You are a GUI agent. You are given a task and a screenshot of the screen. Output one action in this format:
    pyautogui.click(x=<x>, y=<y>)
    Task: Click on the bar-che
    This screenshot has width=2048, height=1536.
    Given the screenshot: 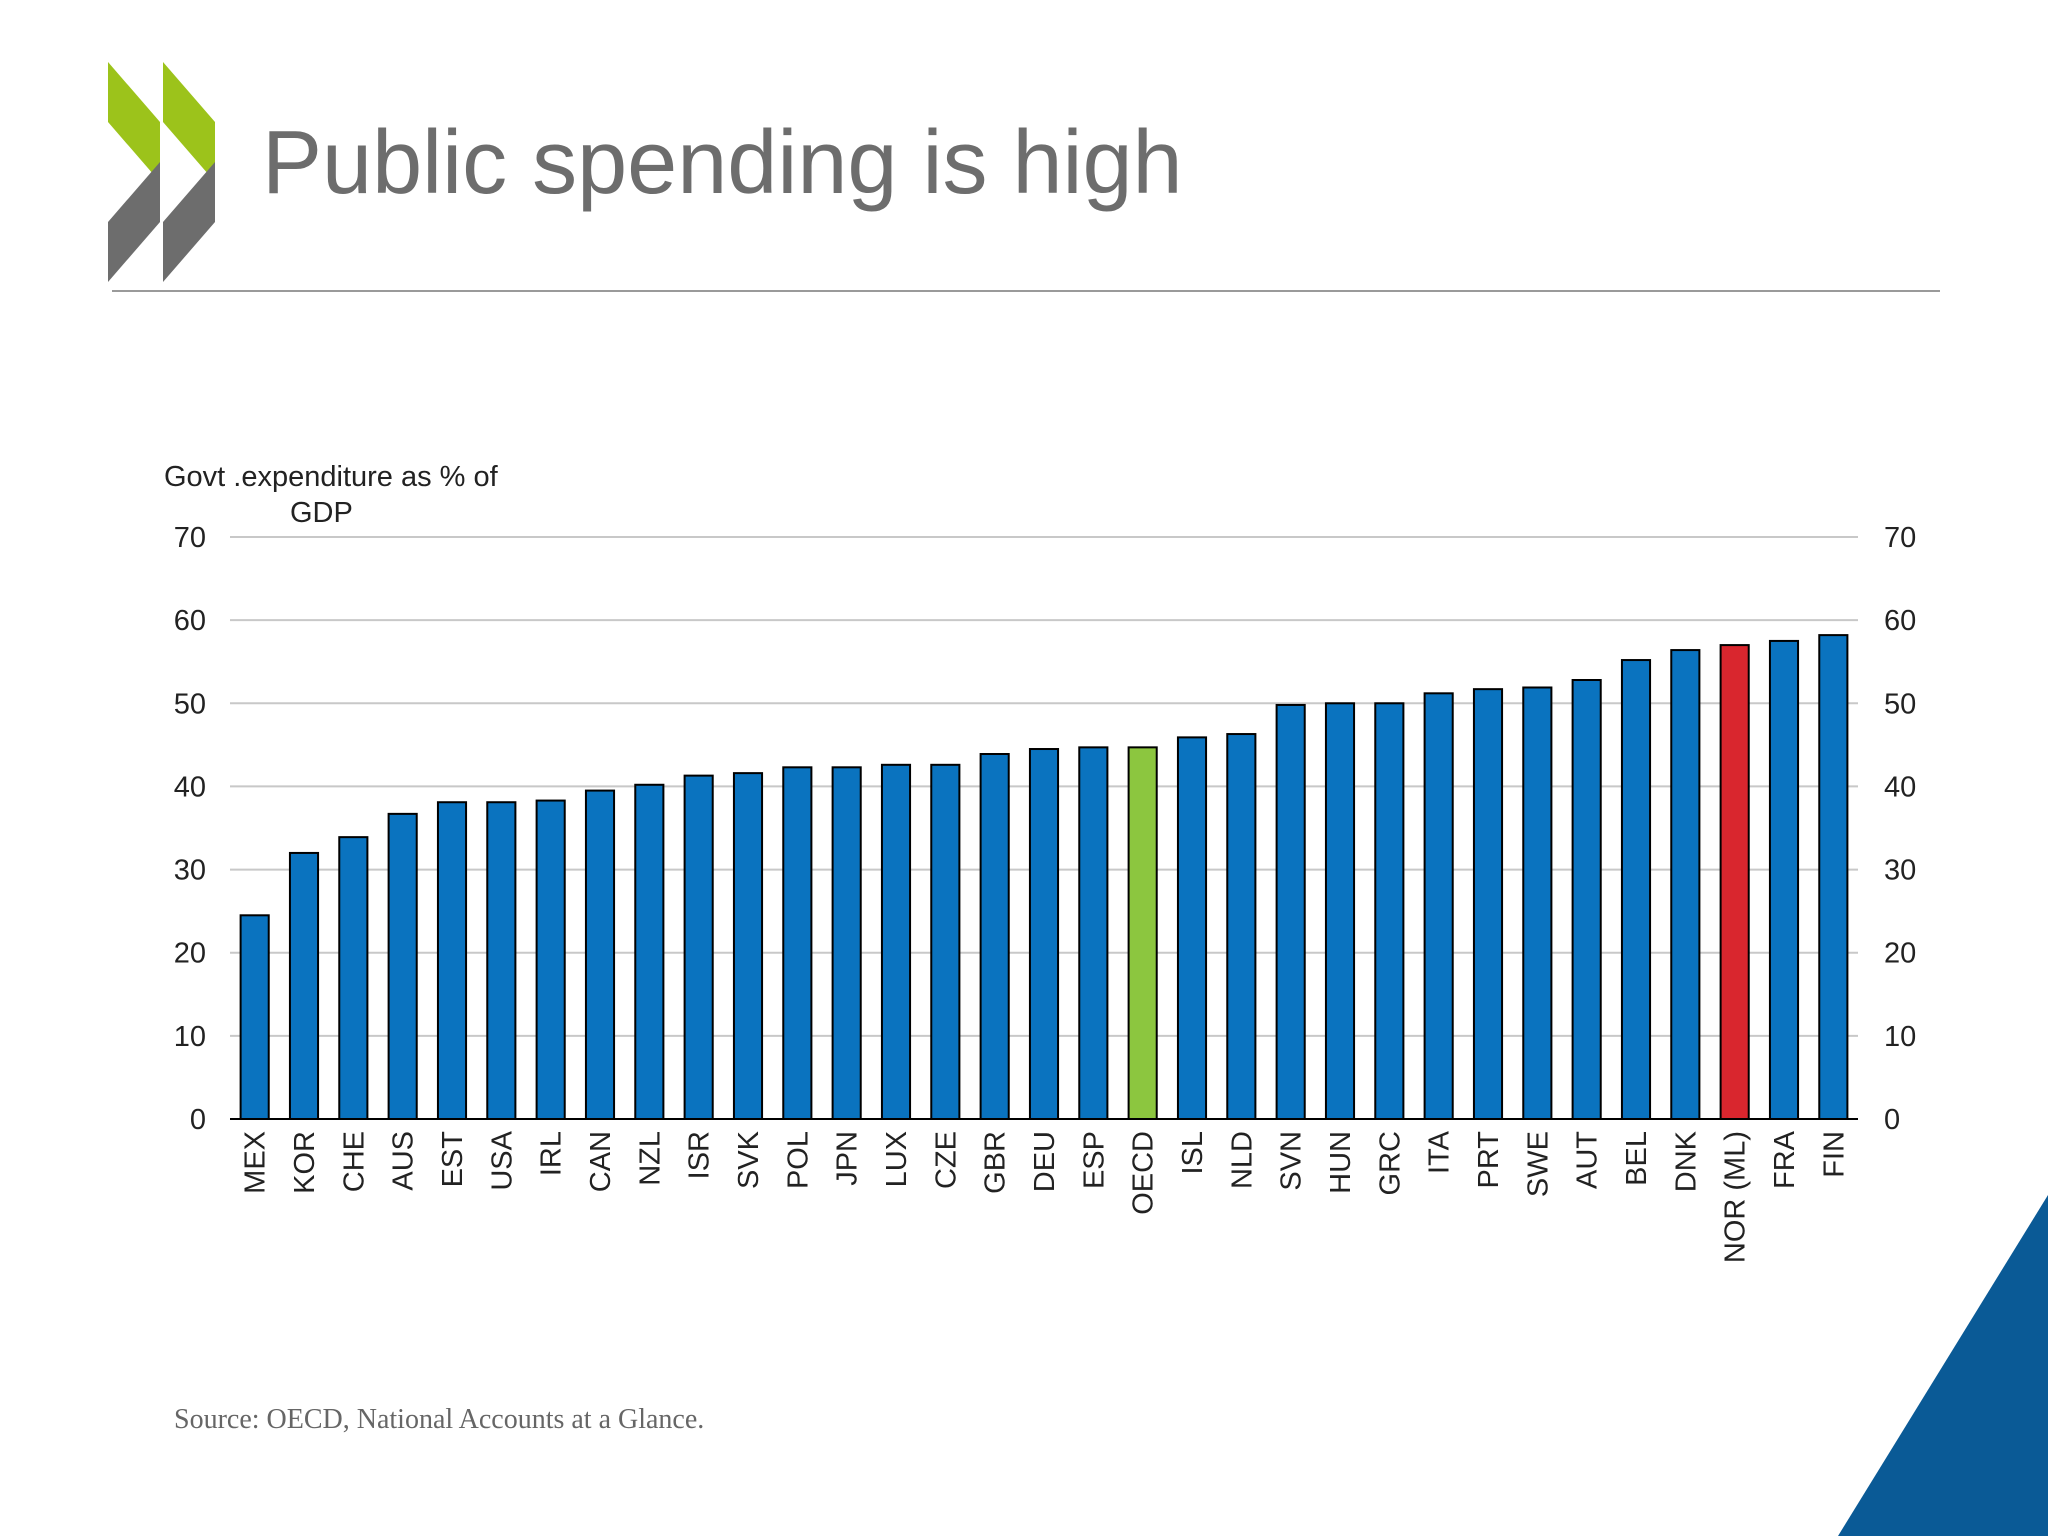 What is the action you would take?
    pyautogui.click(x=353, y=978)
    